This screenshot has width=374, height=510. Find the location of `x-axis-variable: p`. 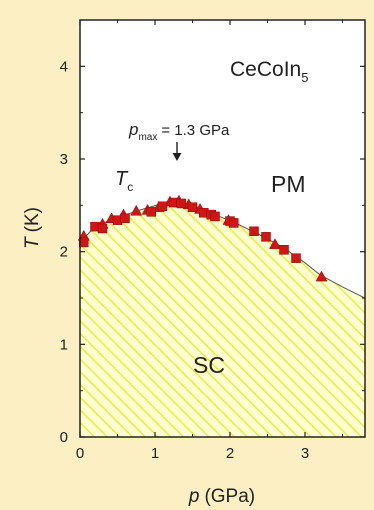

x-axis-variable: p is located at coordinates (194, 496).